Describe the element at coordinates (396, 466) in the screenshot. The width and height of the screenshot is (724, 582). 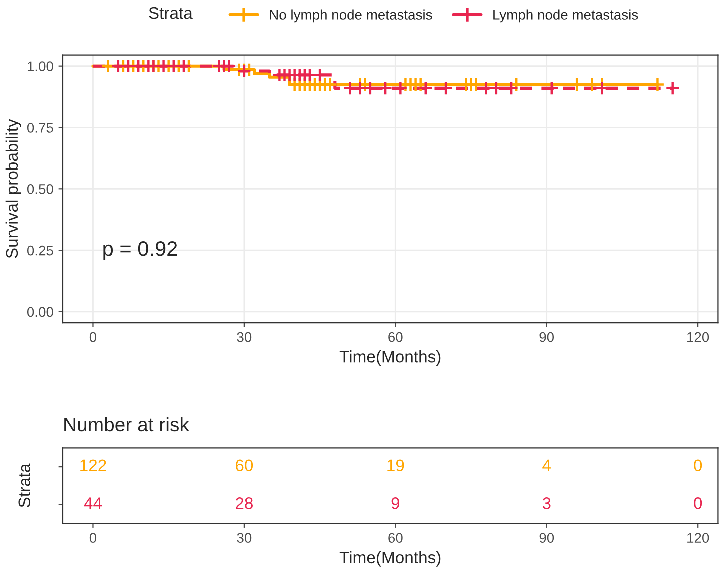
I see `data-label: 19` at that location.